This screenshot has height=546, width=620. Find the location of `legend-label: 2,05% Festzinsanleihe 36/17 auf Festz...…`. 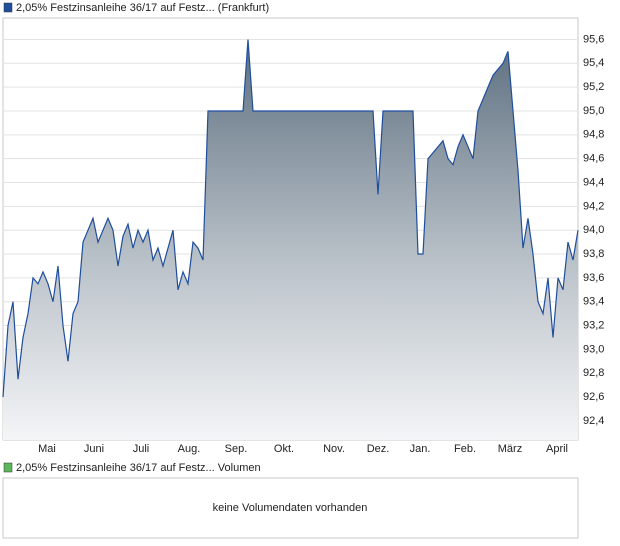

legend-label: 2,05% Festzinsanleihe 36/17 auf Festz...… is located at coordinates (142, 8).